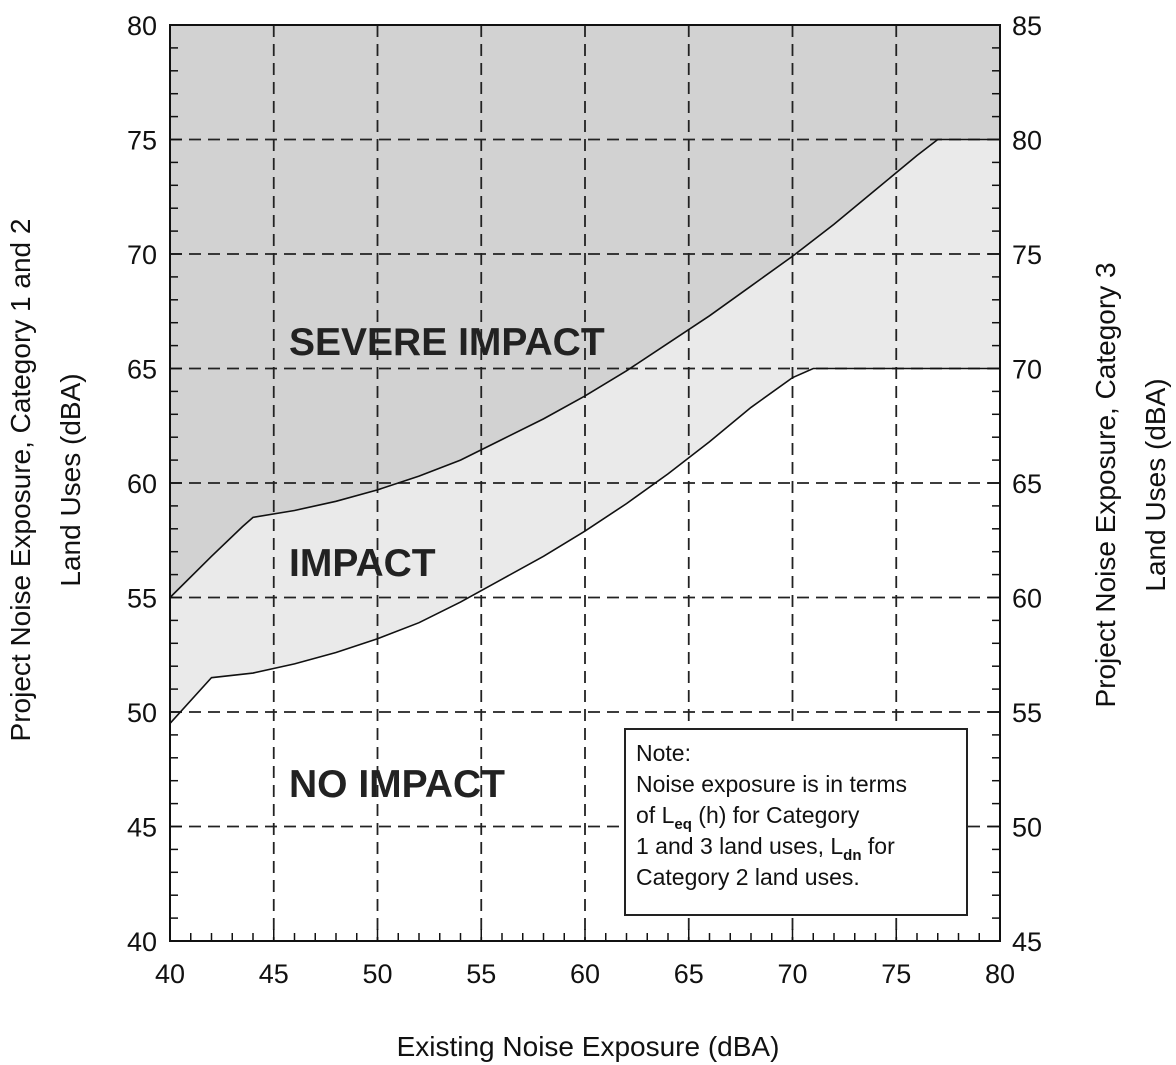  Describe the element at coordinates (1155, 484) in the screenshot. I see `right-axis-title-line2: Land Uses (dBA)` at that location.